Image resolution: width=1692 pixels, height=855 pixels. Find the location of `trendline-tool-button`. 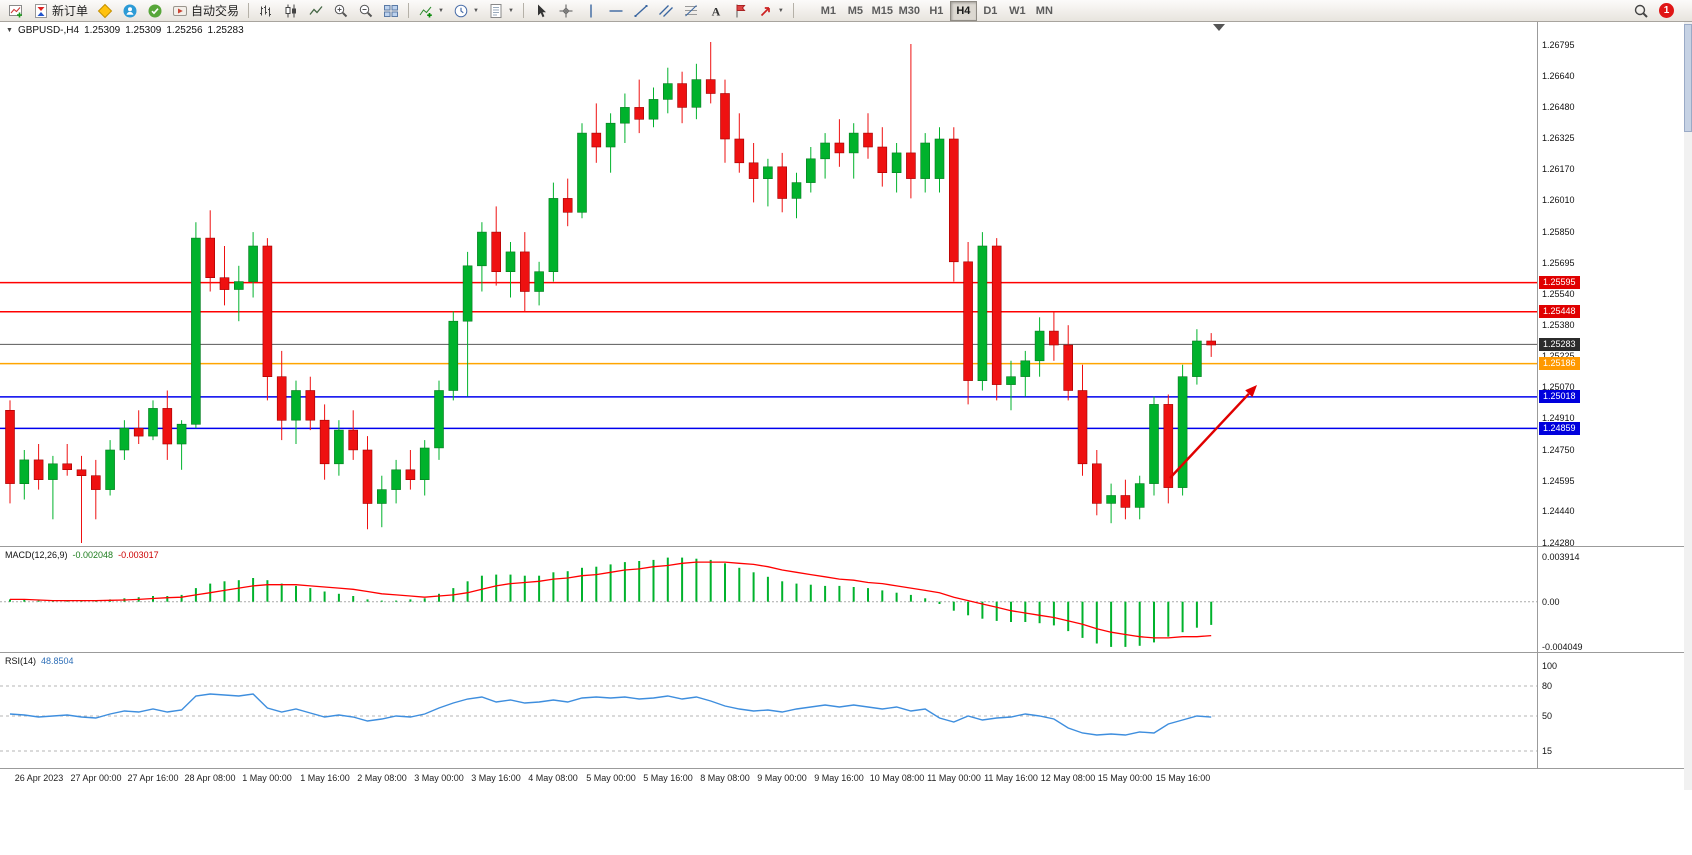

trendline-tool-button is located at coordinates (641, 11).